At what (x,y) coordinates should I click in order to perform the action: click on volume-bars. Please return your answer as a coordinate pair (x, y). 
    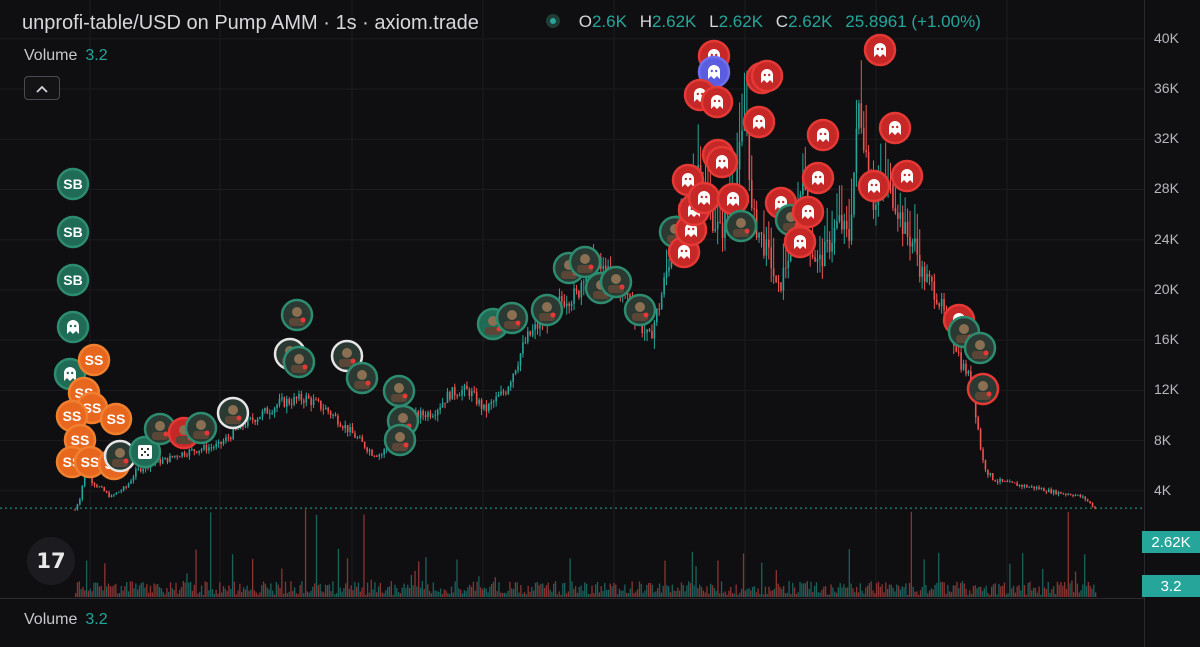
    Looking at the image, I should click on (586, 553).